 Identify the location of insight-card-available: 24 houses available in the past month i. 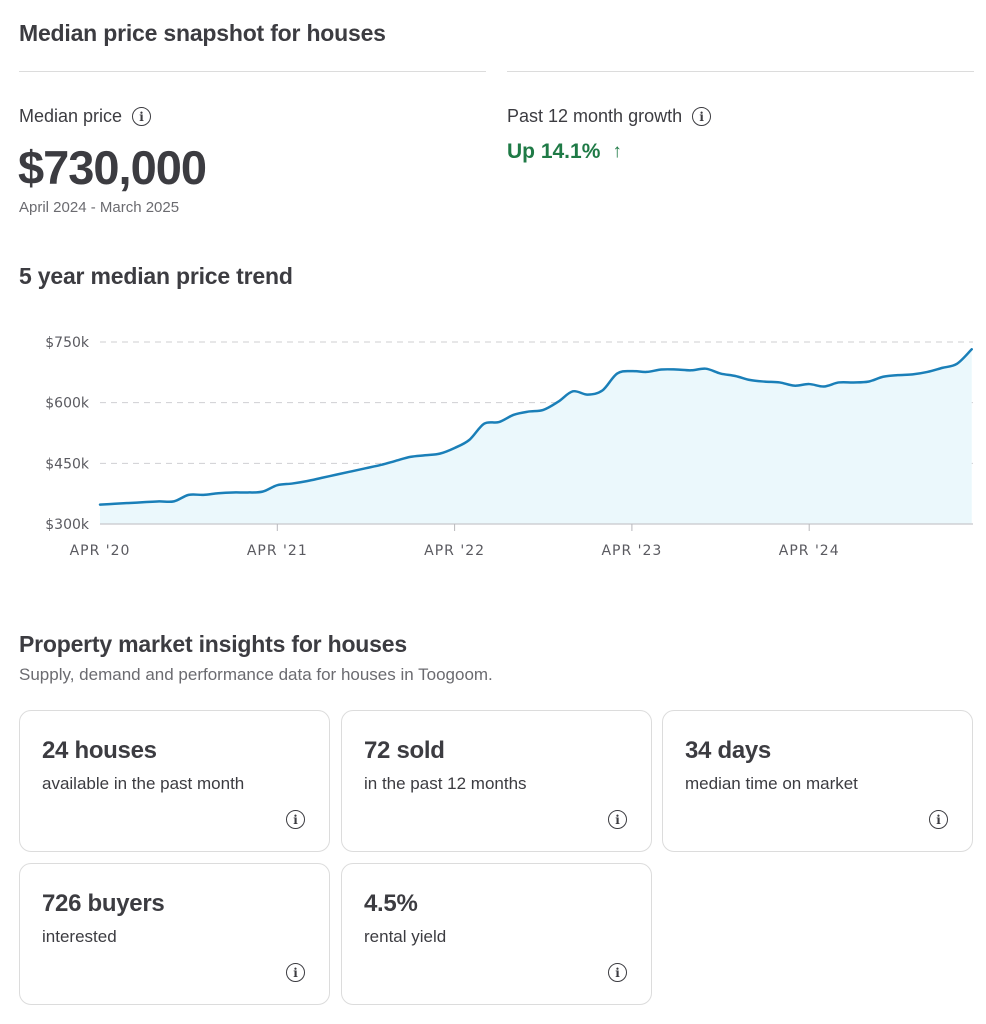
(174, 781).